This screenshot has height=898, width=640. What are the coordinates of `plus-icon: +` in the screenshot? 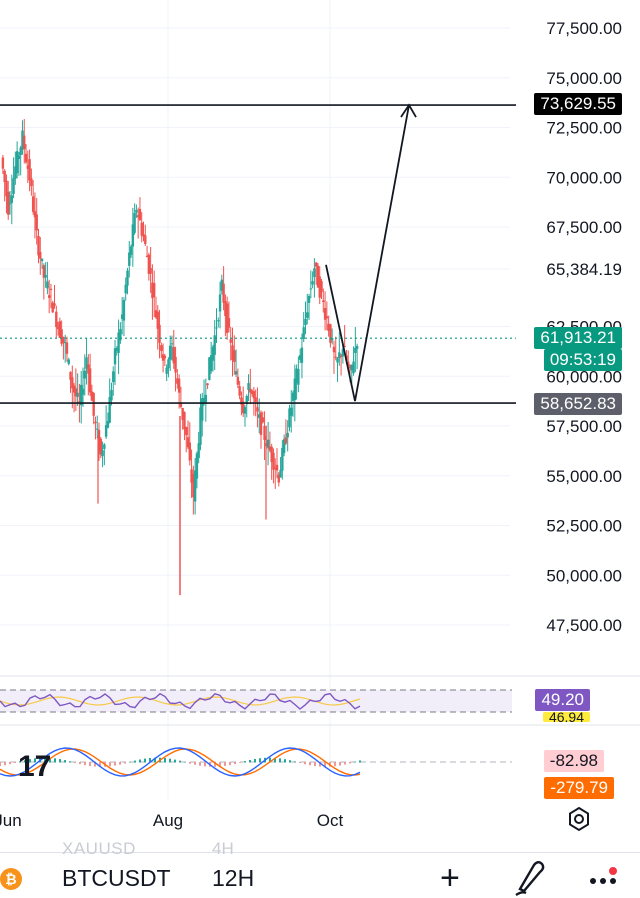 It's located at (450, 878).